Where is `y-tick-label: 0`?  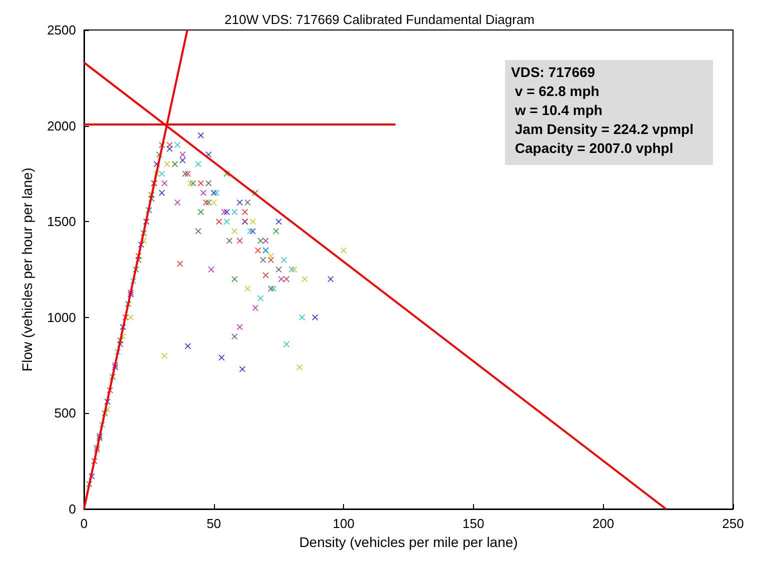 y-tick-label: 0 is located at coordinates (72, 509).